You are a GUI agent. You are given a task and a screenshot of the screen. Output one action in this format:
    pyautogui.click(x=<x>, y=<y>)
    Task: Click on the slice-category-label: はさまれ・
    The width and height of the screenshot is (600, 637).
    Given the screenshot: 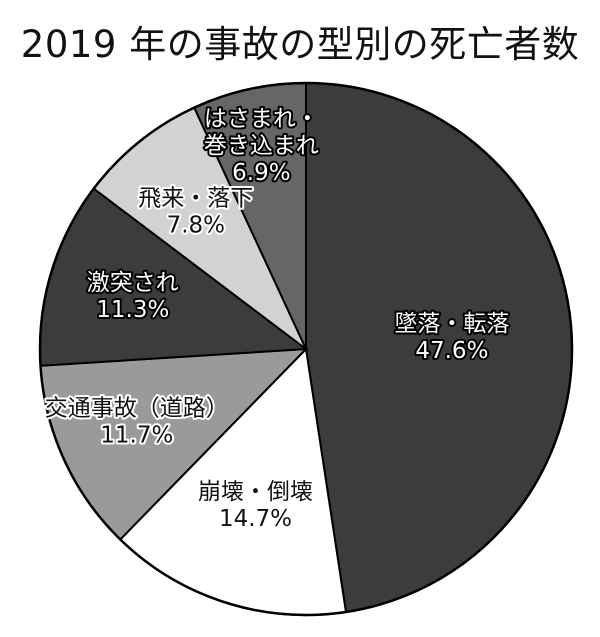 What is the action you would take?
    pyautogui.click(x=261, y=119)
    